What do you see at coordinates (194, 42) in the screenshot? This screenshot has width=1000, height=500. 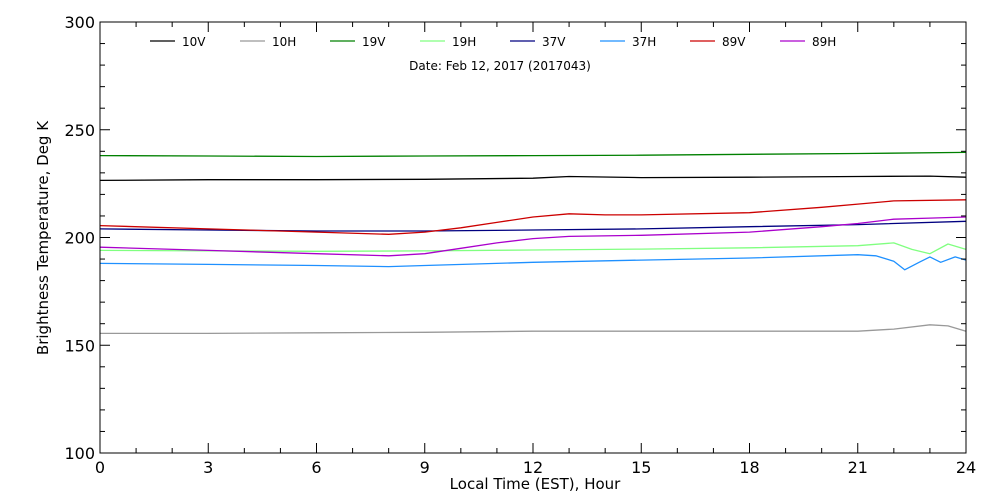 I see `legend-label-10v: 10V` at bounding box center [194, 42].